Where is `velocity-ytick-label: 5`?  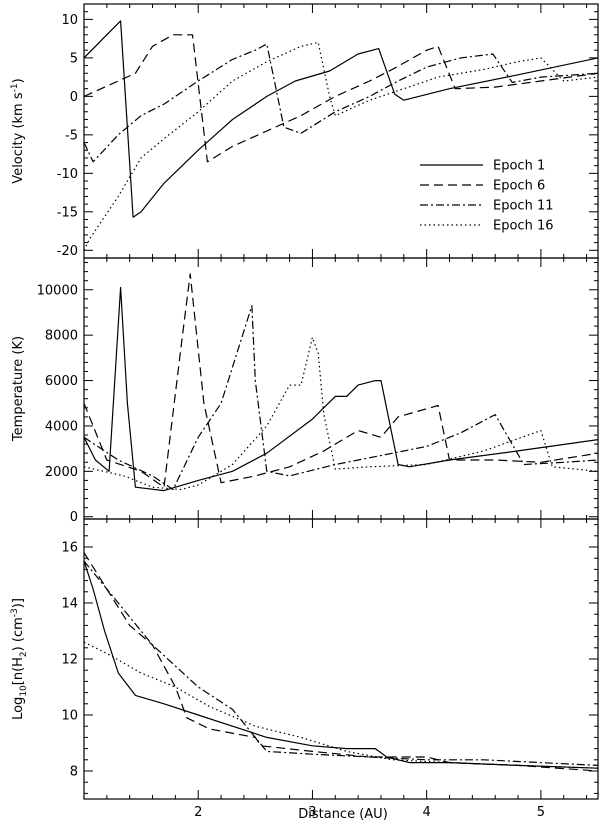
velocity-ytick-label: 5 is located at coordinates (74, 58).